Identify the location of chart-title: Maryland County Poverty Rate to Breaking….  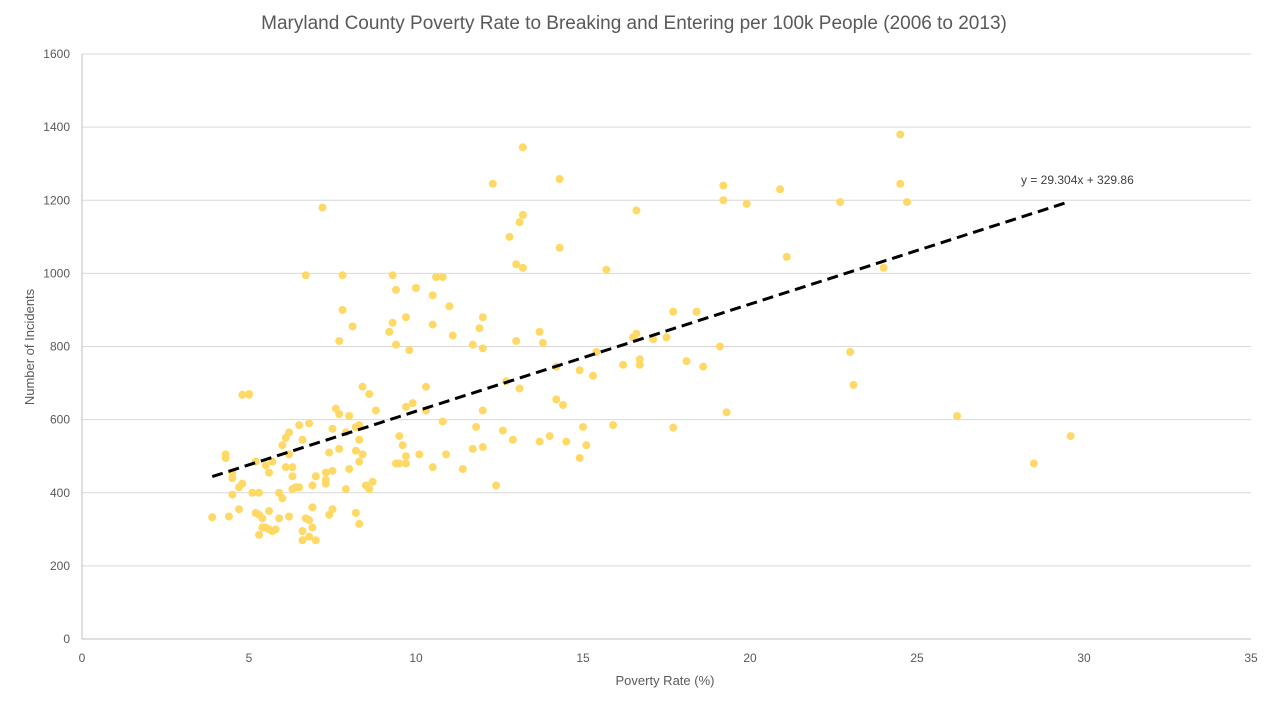
(634, 23).